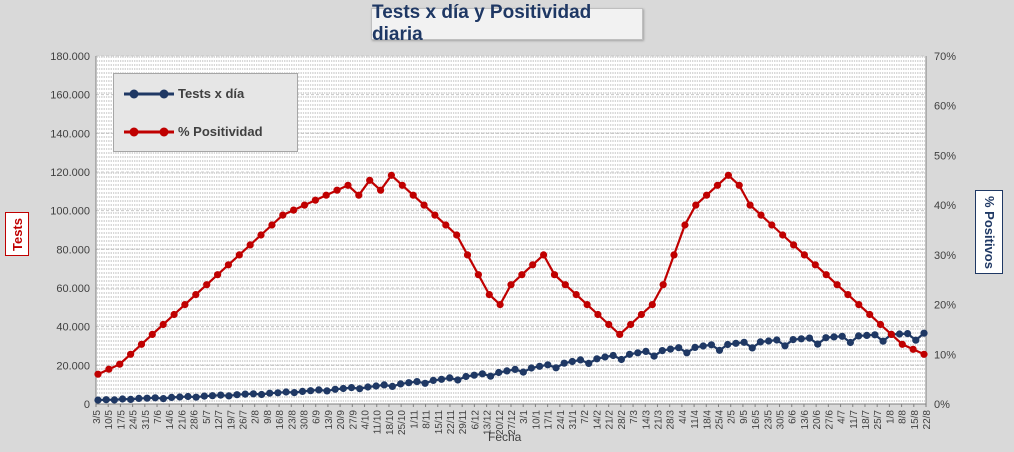 This screenshot has height=452, width=1014. I want to click on x-tick-label: 1/11, so click(414, 419).